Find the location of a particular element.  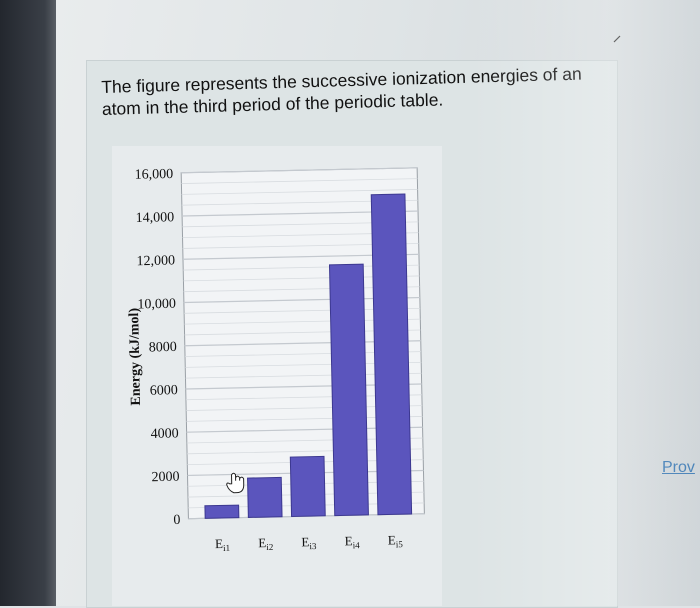

x-tick-subscript: i5 is located at coordinates (400, 544).